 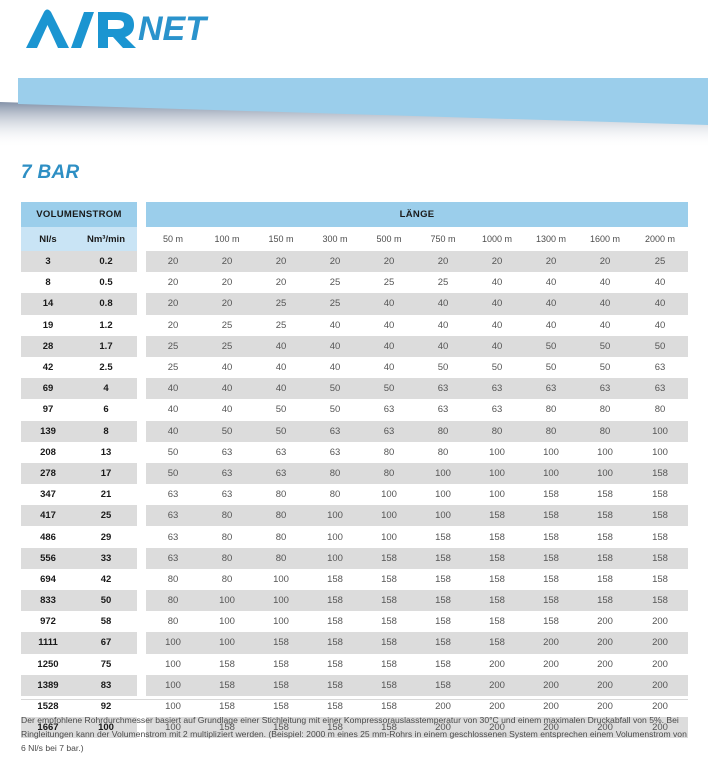 What do you see at coordinates (173, 516) in the screenshot?
I see `cell-diameter-50m: 63` at bounding box center [173, 516].